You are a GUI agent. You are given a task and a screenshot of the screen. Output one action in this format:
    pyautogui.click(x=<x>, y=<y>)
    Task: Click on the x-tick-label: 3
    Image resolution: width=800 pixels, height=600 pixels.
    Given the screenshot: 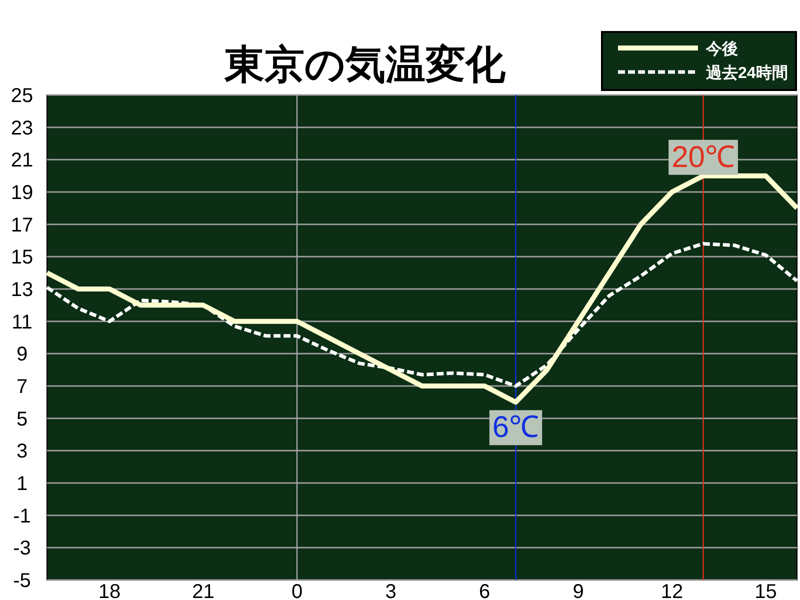 What is the action you would take?
    pyautogui.click(x=390, y=590)
    